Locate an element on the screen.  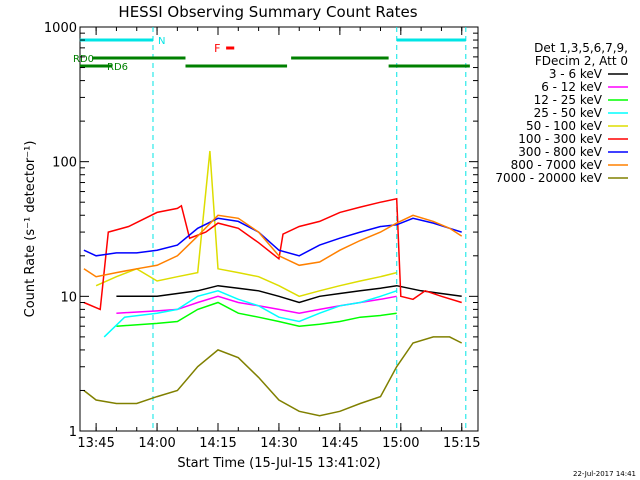
legend-entry-label: 25 - 50 keV is located at coordinates (568, 113).